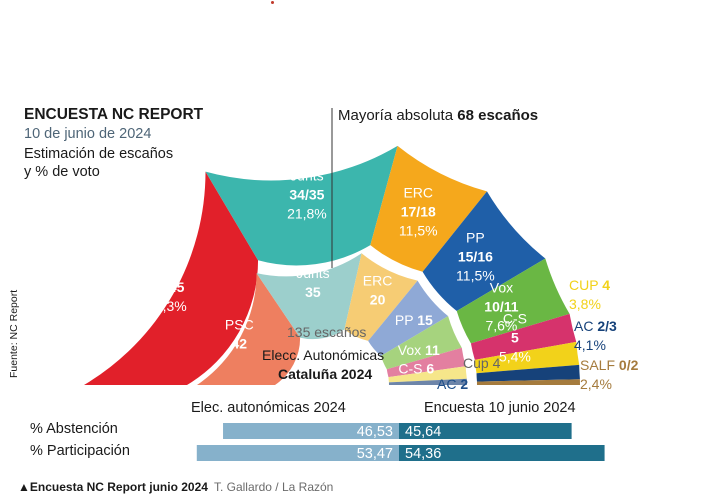 This screenshot has height=504, width=705. I want to click on outer-wedge-cup, so click(527, 357).